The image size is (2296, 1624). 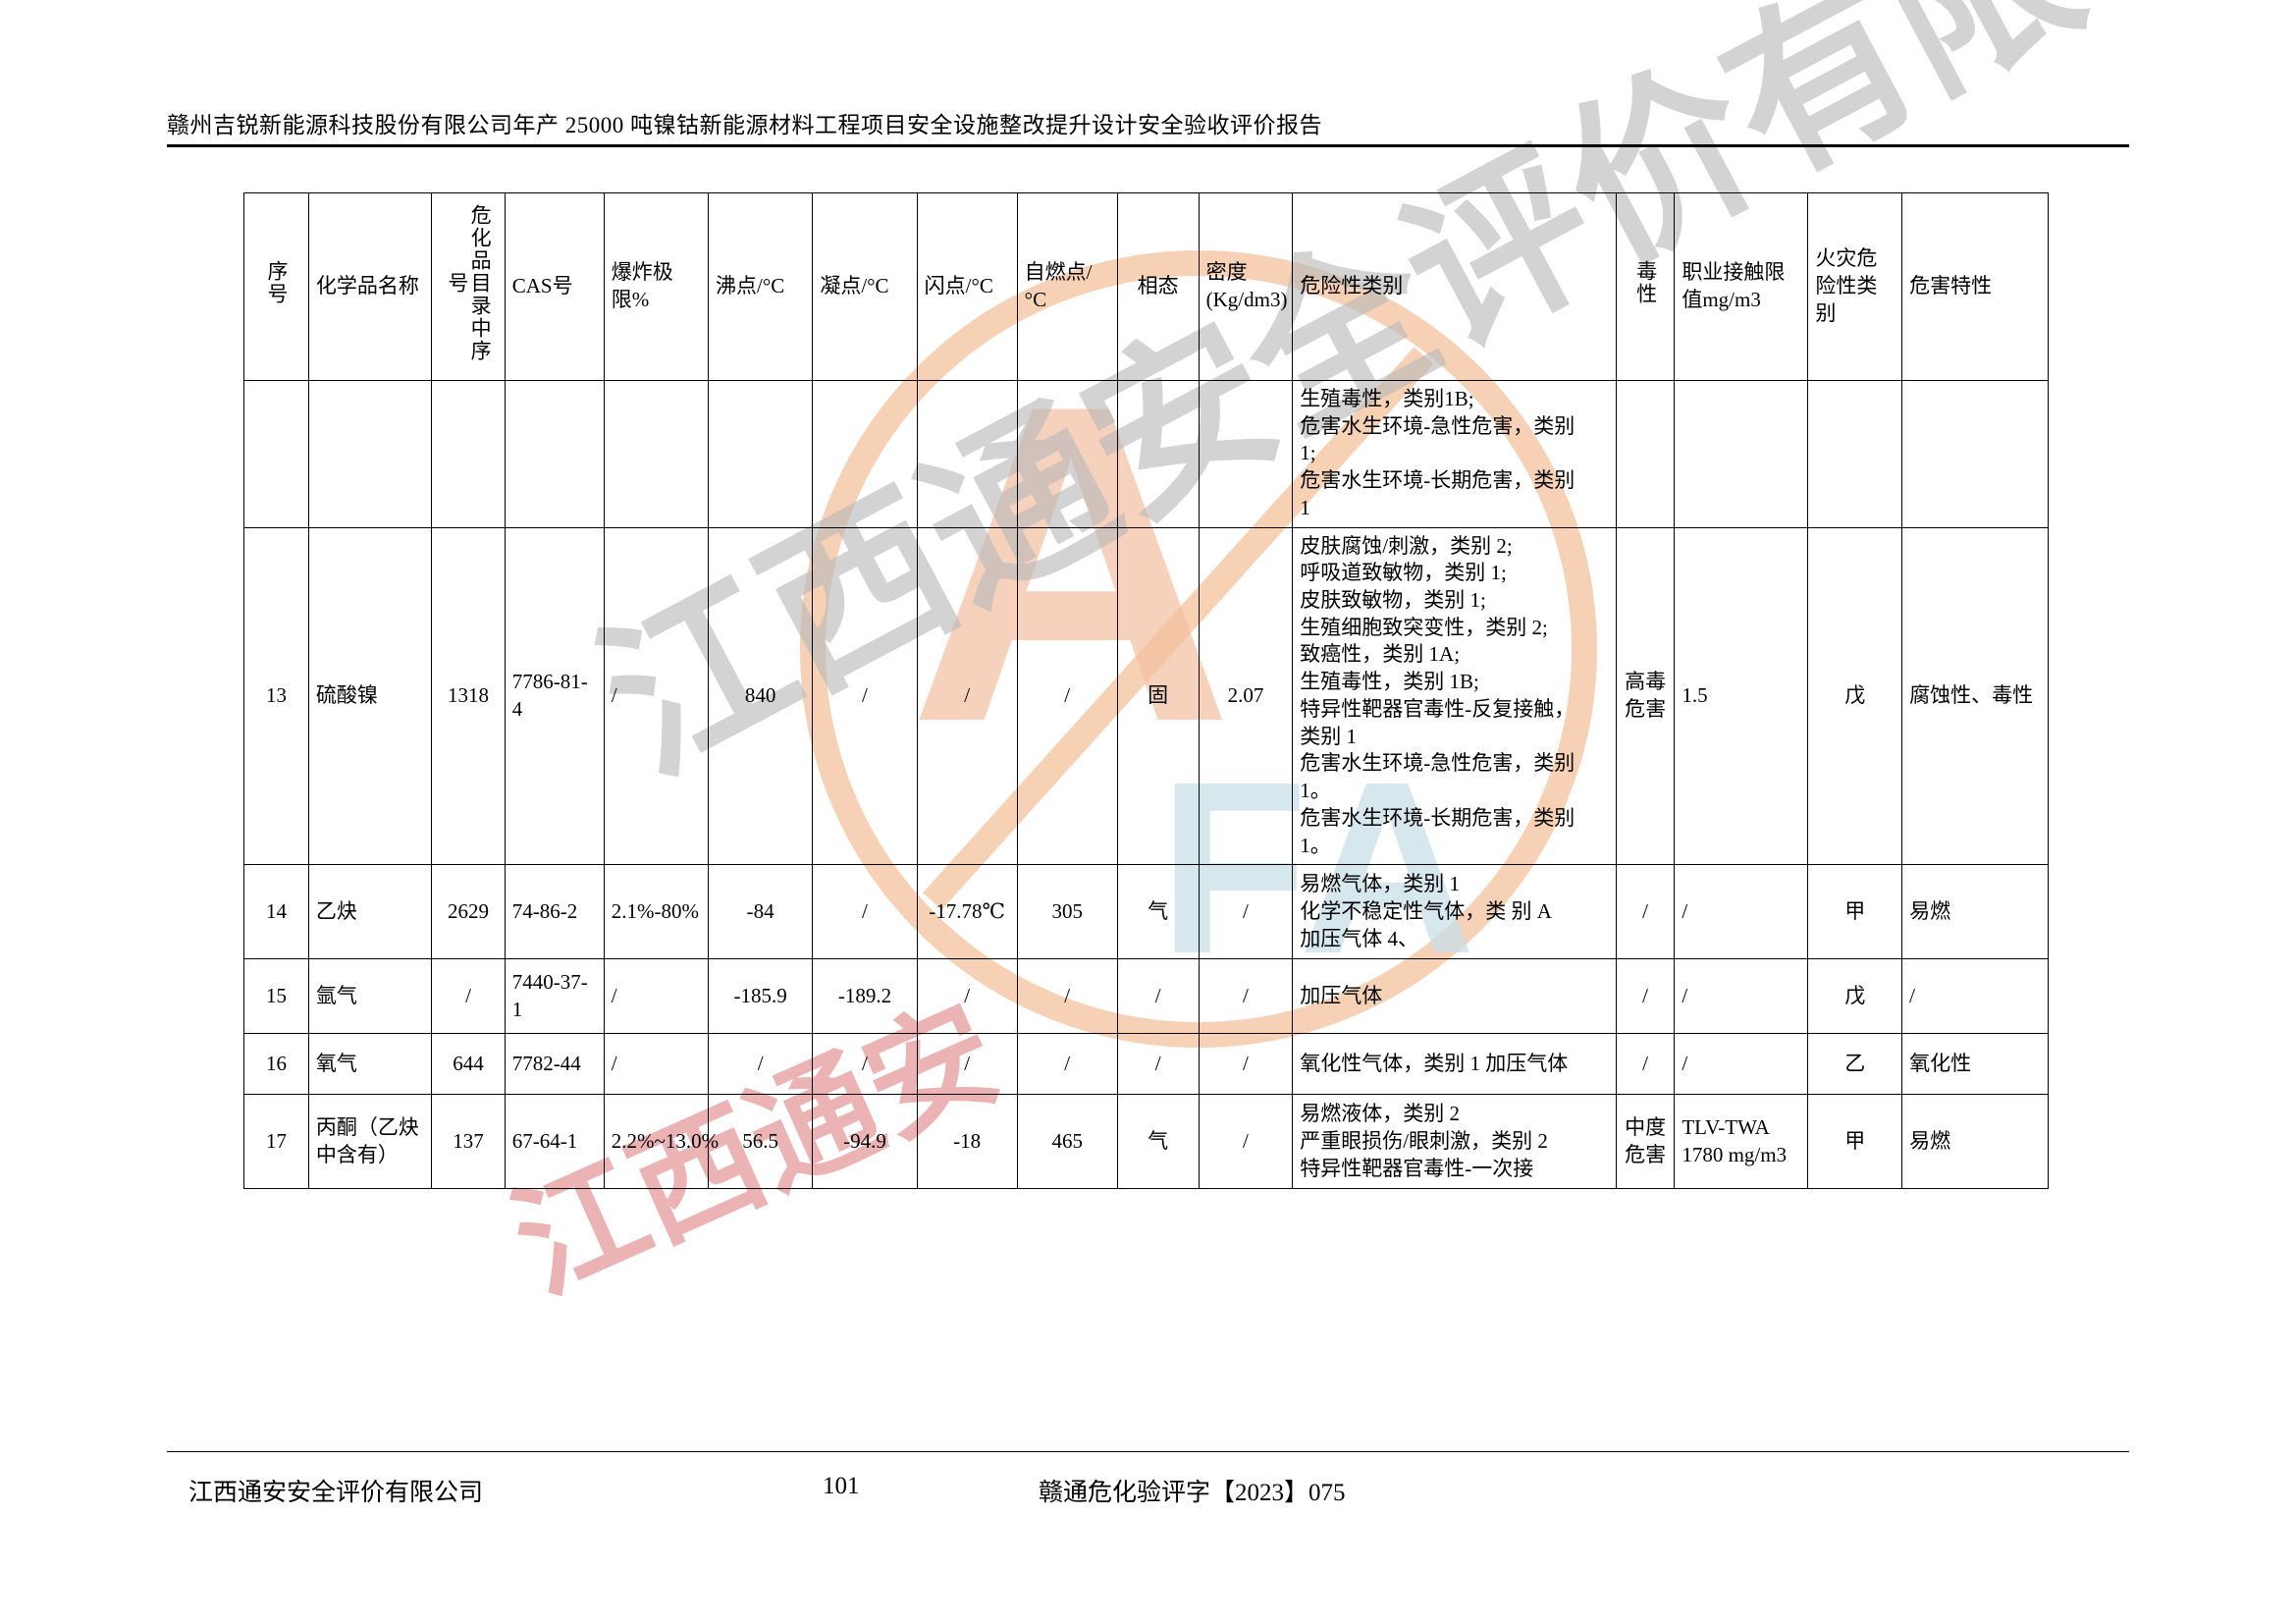 What do you see at coordinates (750, 286) in the screenshot?
I see `col-header-boiling-point-label: 沸点/°C` at bounding box center [750, 286].